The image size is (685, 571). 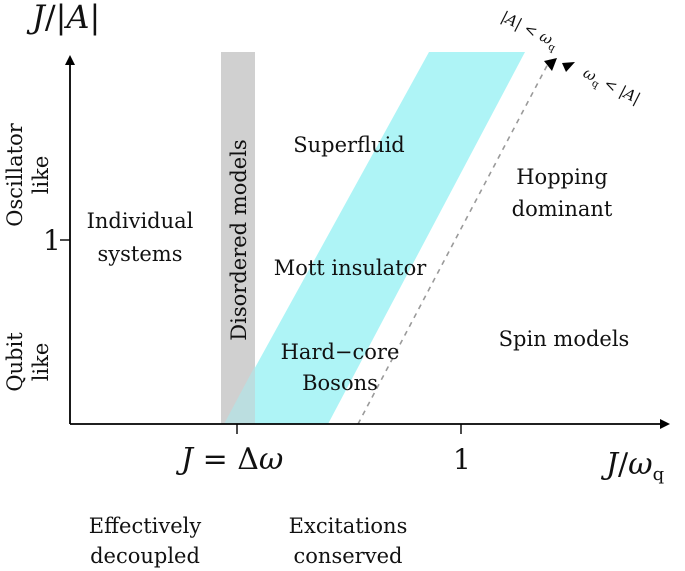 I want to click on disordered-band, so click(x=238, y=238).